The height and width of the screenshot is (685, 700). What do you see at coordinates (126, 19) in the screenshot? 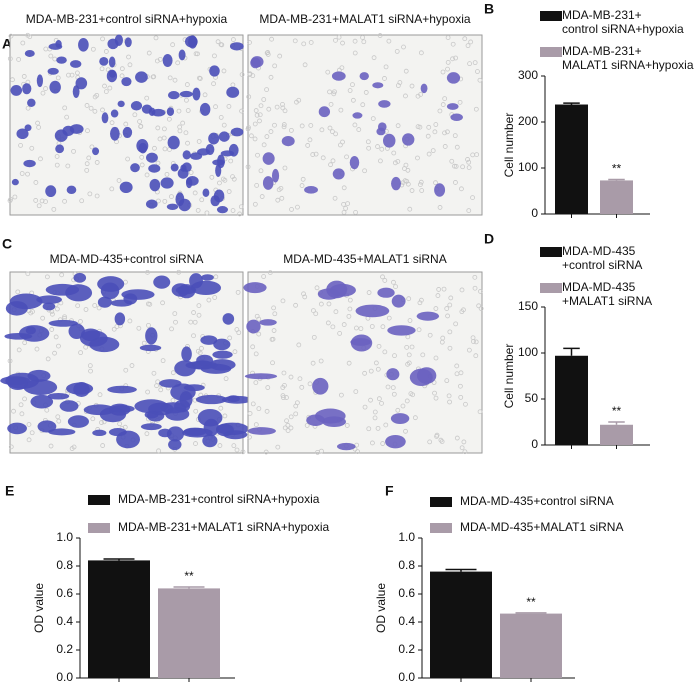
I see `image-caption: MDA-MB-231+control siRNA+hypoxia` at bounding box center [126, 19].